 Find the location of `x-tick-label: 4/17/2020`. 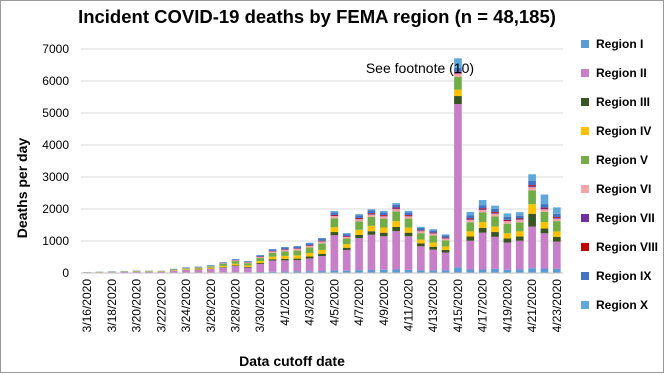

x-tick-label: 4/17/2020 is located at coordinates (483, 306).